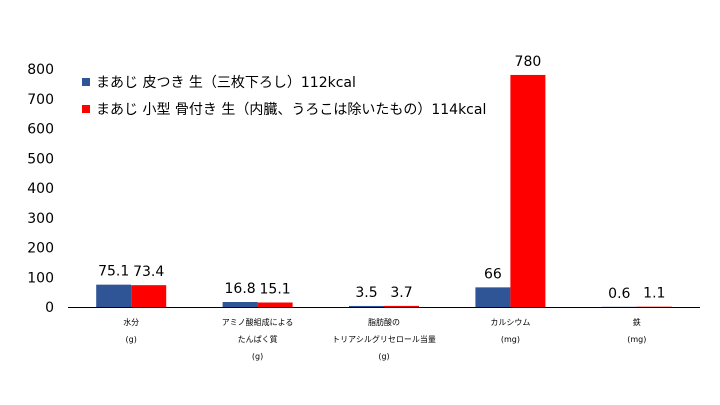  What do you see at coordinates (40, 249) in the screenshot?
I see `y-tick-label: 200` at bounding box center [40, 249].